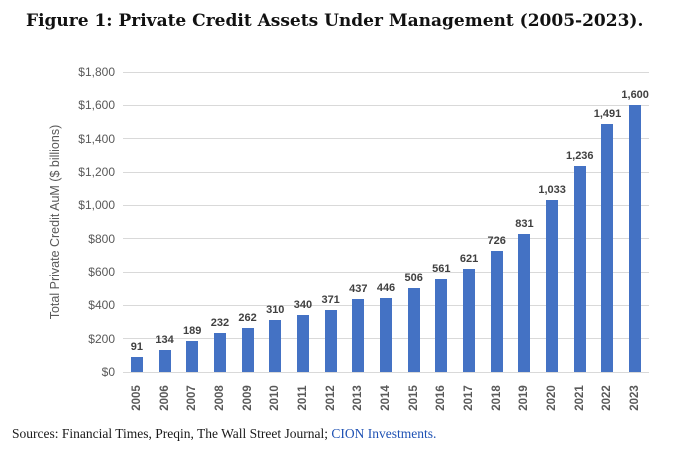  Describe the element at coordinates (275, 398) in the screenshot. I see `x-tick-label: 2010` at that location.